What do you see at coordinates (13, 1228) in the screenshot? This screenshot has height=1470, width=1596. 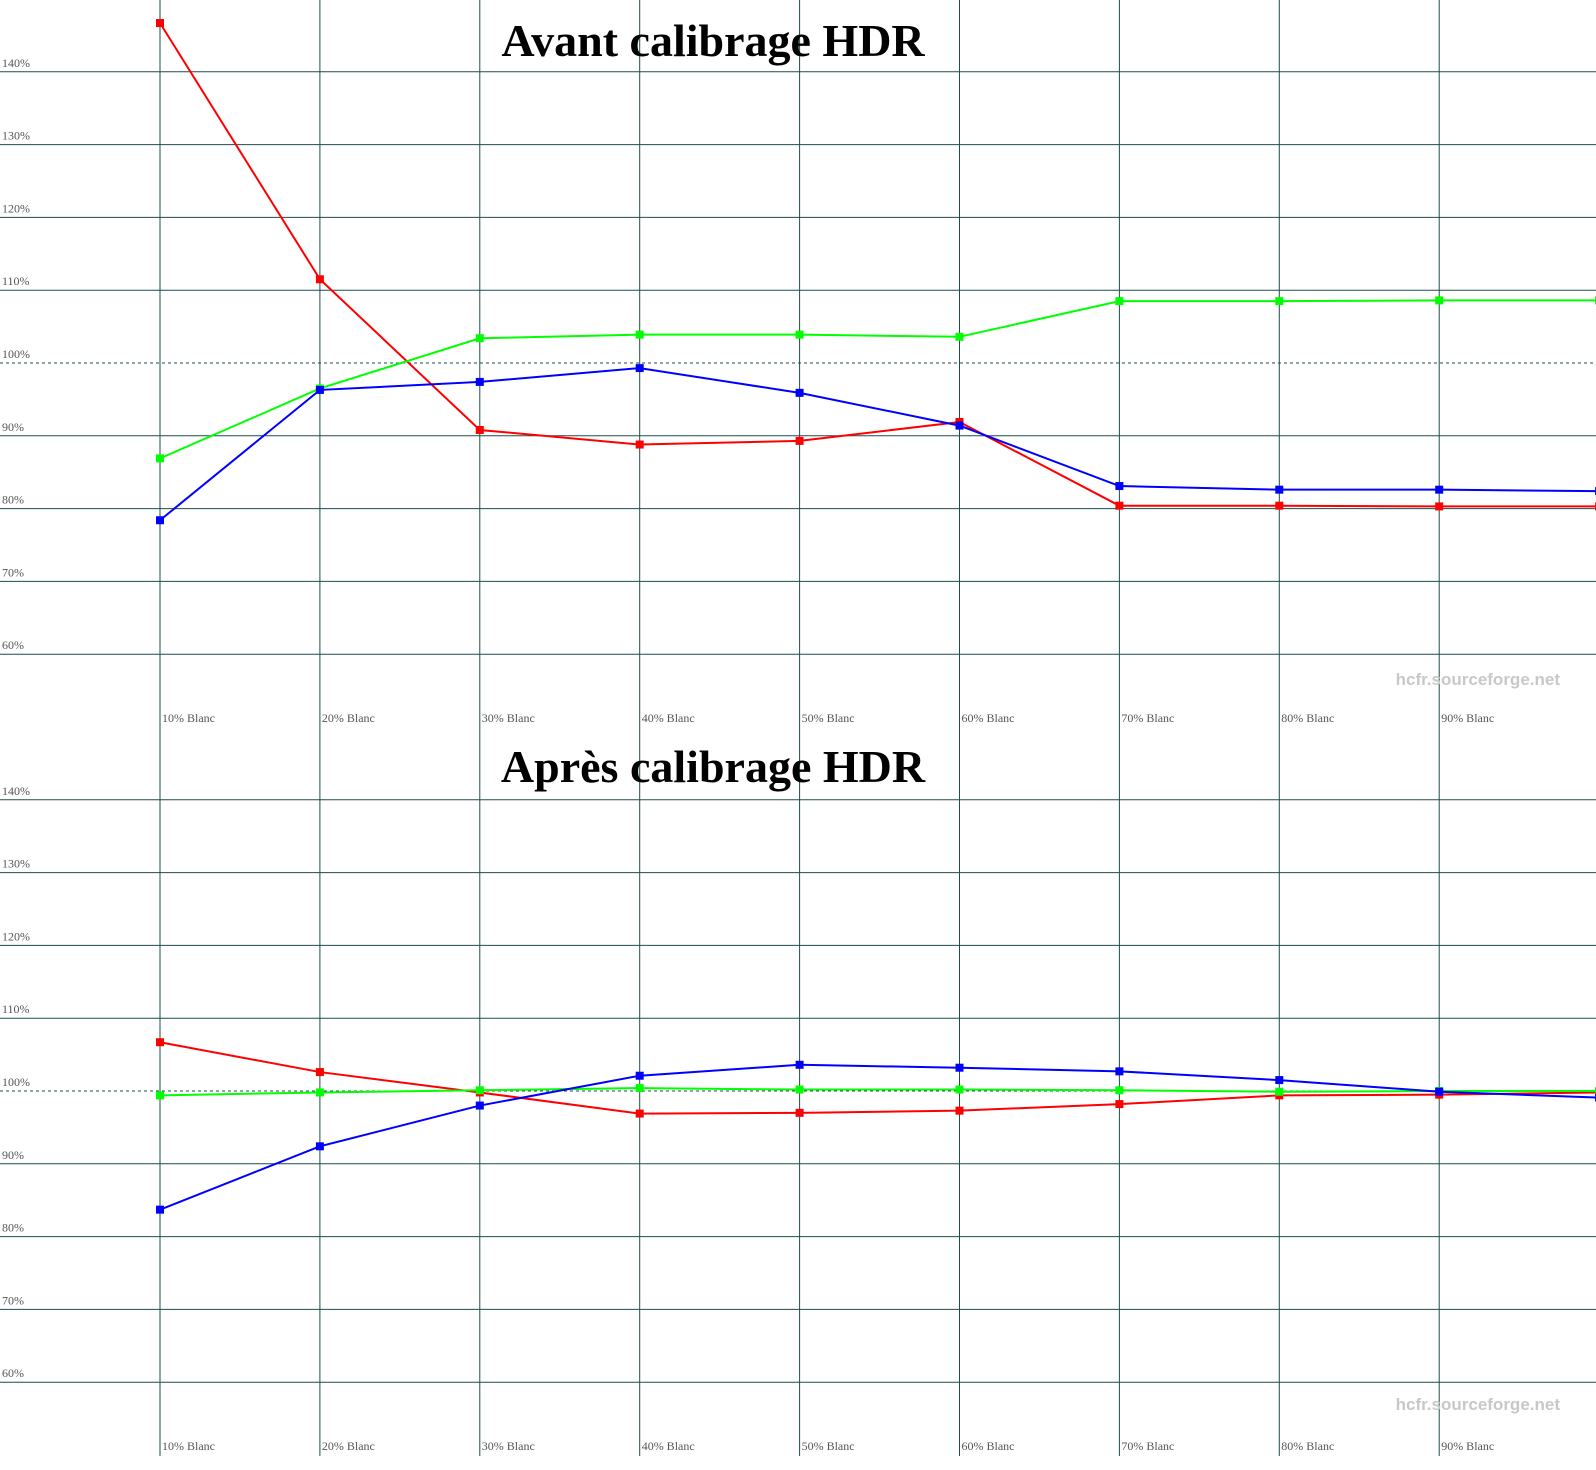 I see `chart-after-ytick-label: 80%` at bounding box center [13, 1228].